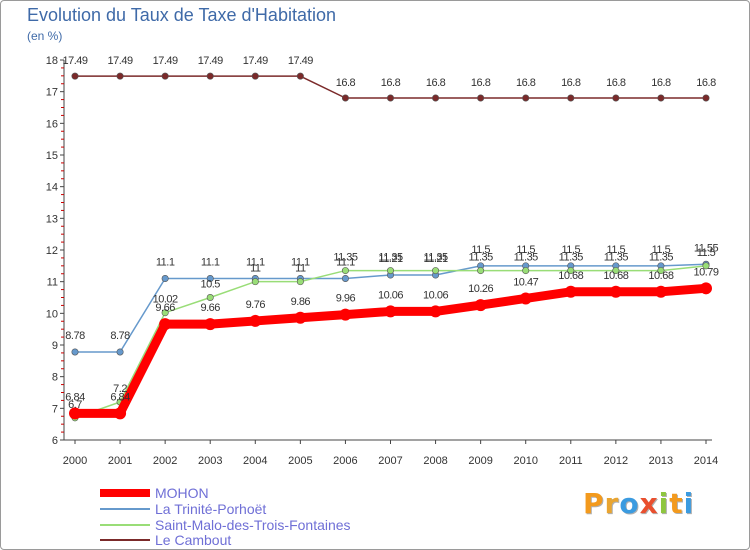  What do you see at coordinates (346, 299) in the screenshot?
I see `data-label-mohon: 9.96` at bounding box center [346, 299].